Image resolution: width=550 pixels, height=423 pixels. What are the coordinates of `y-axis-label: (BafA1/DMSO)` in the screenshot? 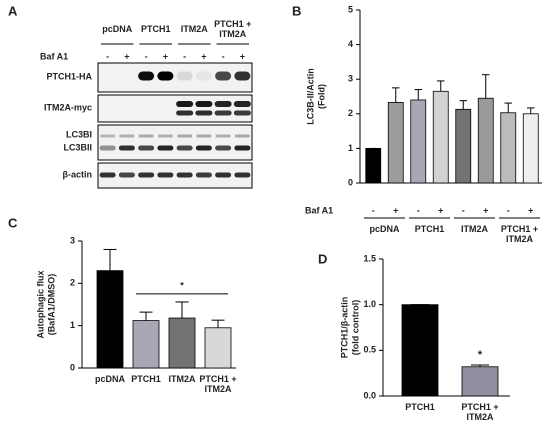 It's located at (51, 305).